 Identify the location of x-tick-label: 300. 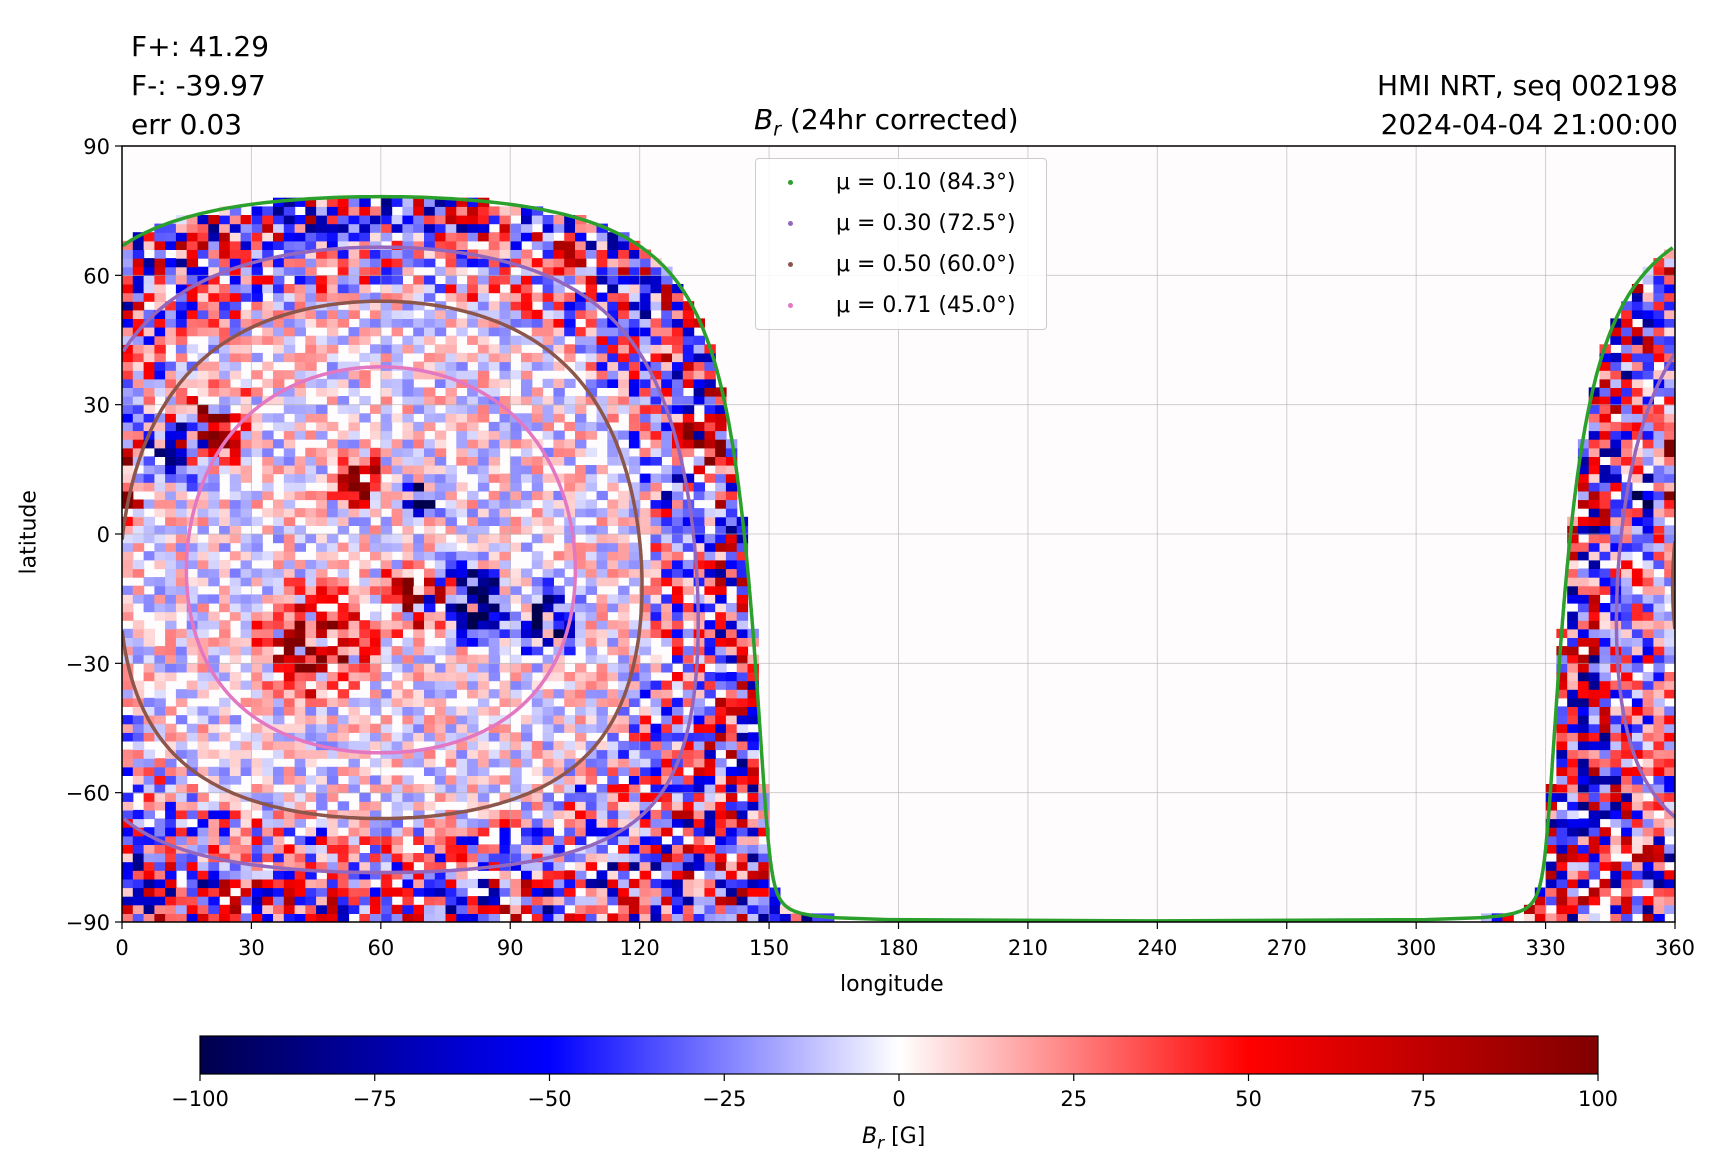
(1416, 948).